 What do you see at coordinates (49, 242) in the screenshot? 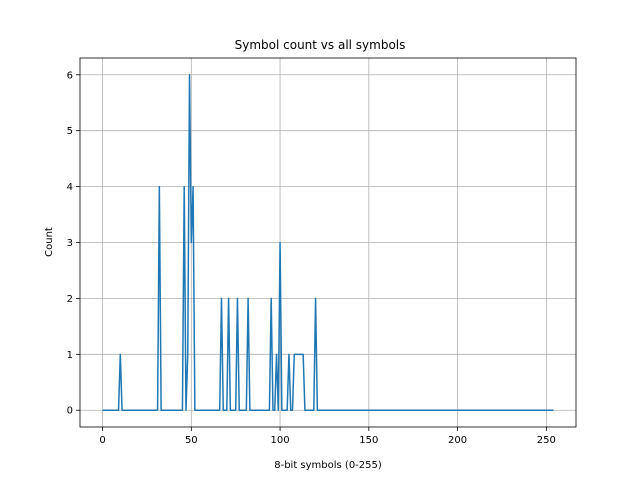
I see `y-axis-label: Count` at bounding box center [49, 242].